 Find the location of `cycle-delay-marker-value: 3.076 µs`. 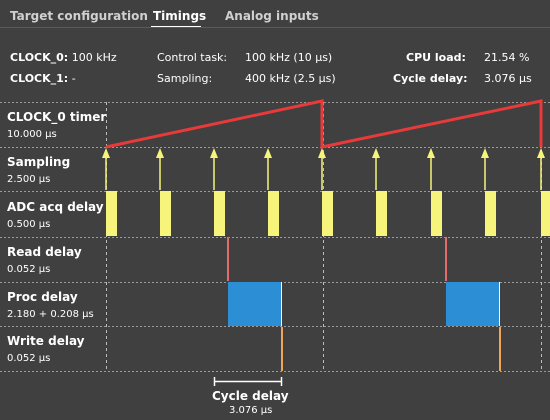

cycle-delay-marker-value: 3.076 µs is located at coordinates (251, 410).